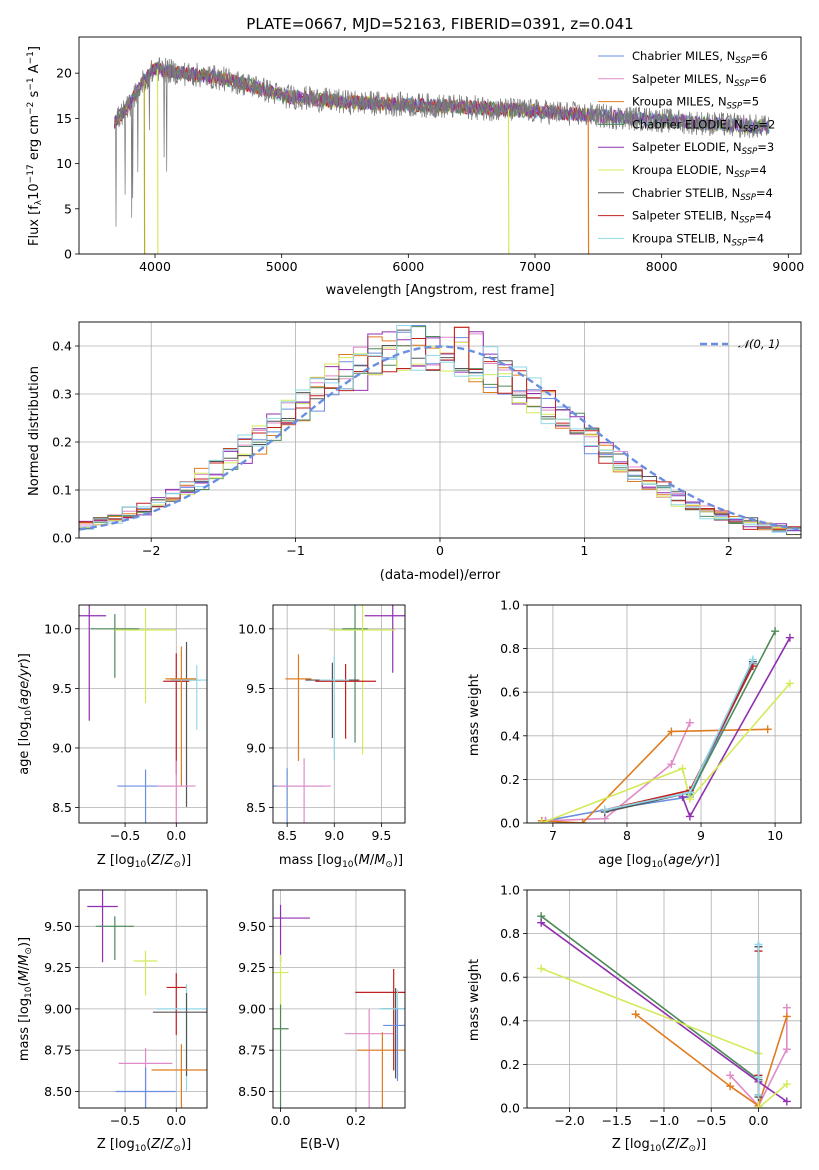 This screenshot has width=819, height=1170. Describe the element at coordinates (264, 474) in the screenshot. I see `residual-panel: (data-model)/error Normed distribution` at that location.